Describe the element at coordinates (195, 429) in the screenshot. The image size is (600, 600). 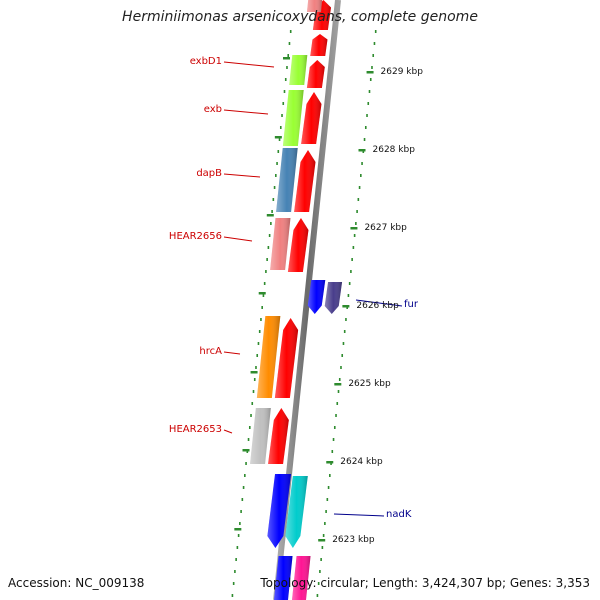
I see `gene-label-hear2653: HEAR2653` at that location.